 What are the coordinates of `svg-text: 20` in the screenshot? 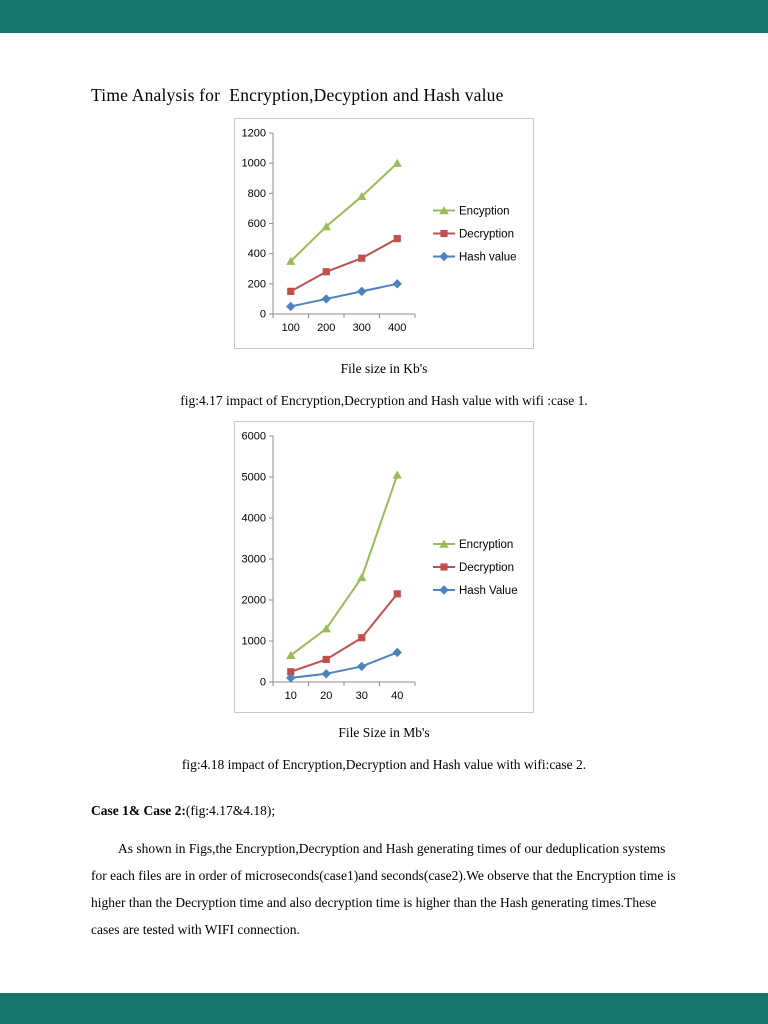 It's located at (326, 696).